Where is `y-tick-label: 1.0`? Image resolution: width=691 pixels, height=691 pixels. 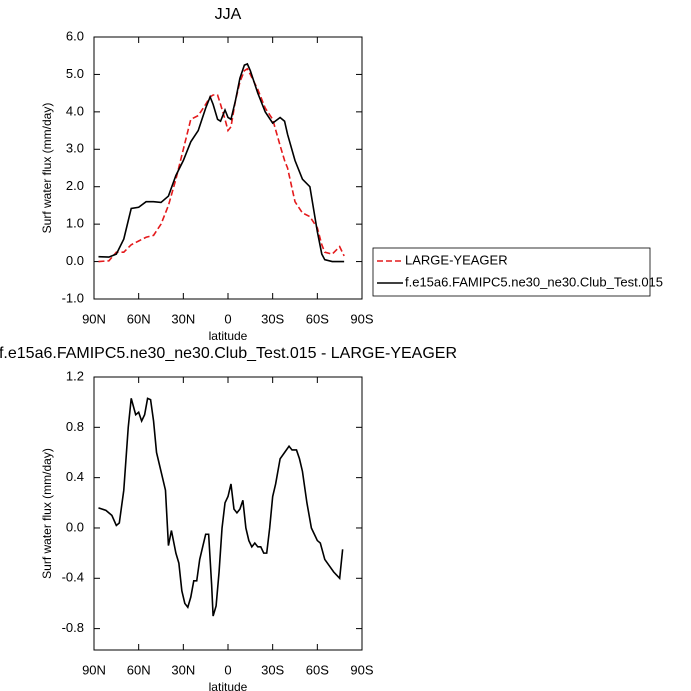
y-tick-label: 1.0 is located at coordinates (75, 223).